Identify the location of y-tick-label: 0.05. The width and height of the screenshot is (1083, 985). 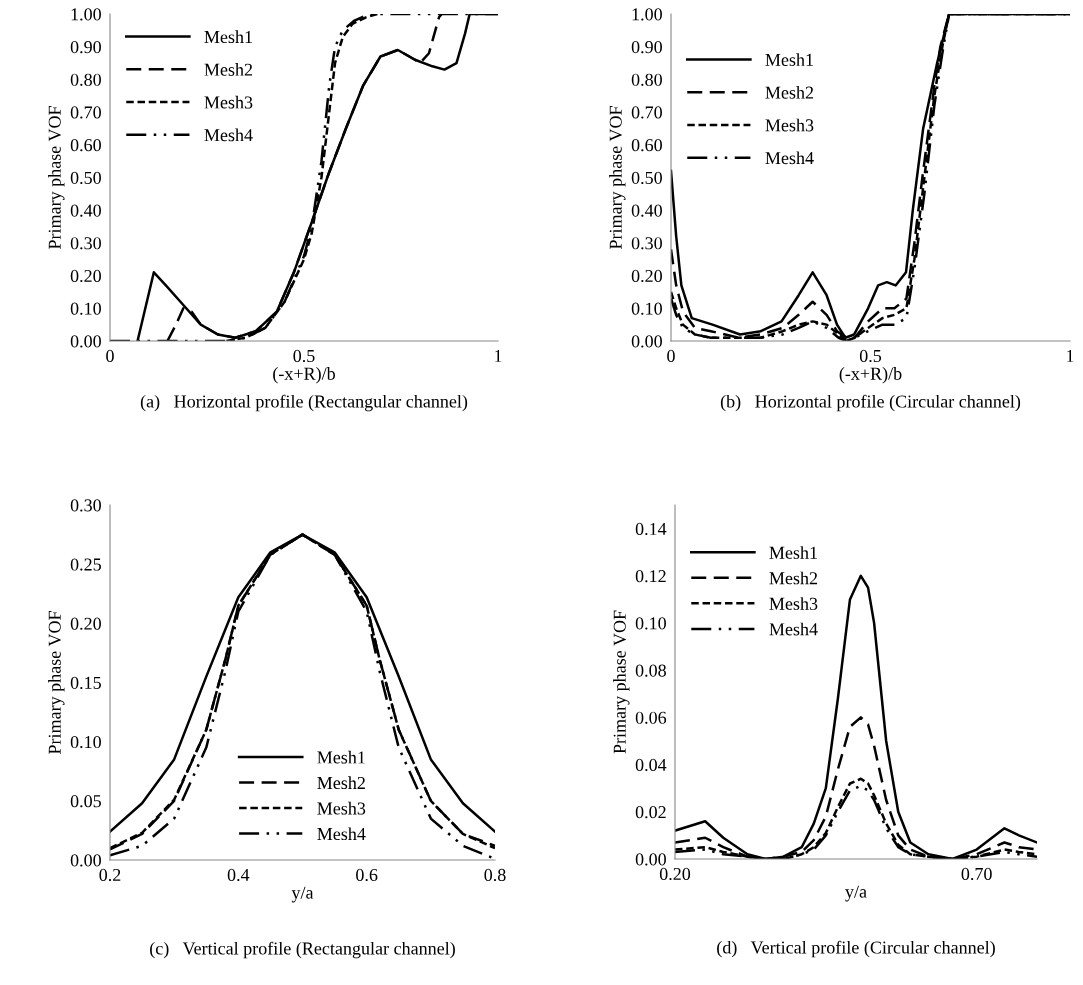
(85, 801).